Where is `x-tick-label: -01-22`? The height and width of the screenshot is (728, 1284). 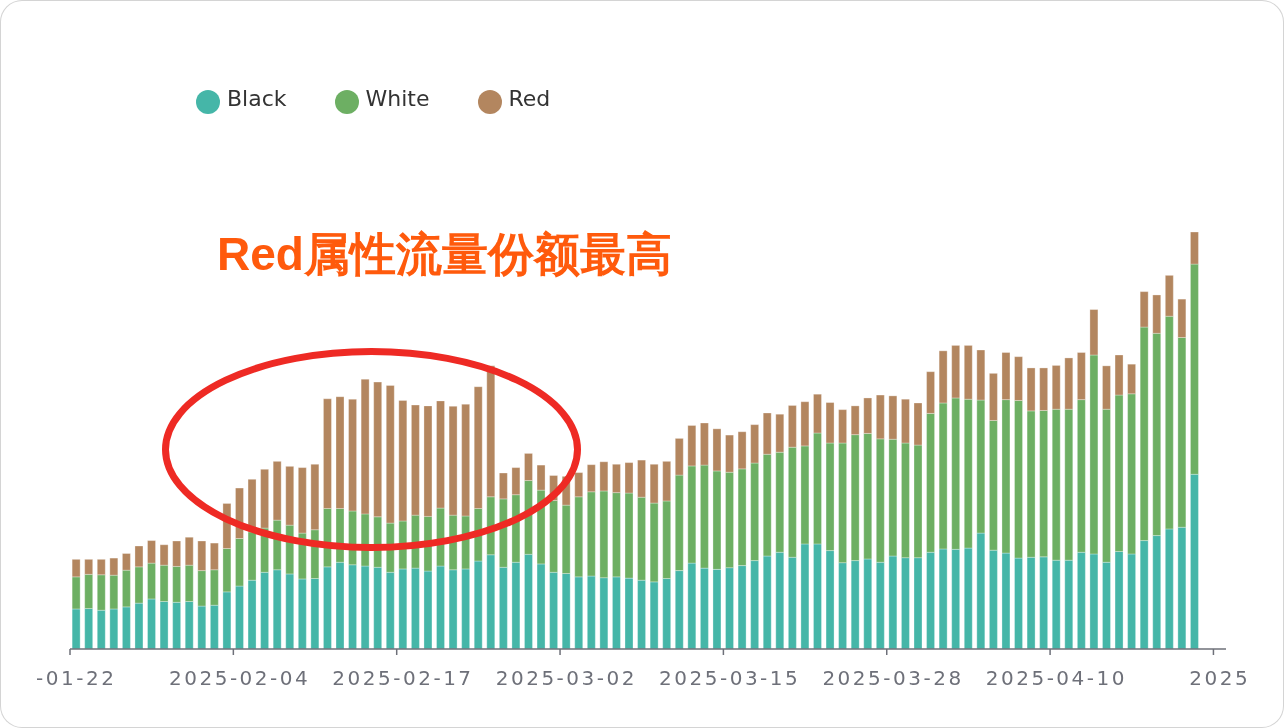 x-tick-label: -01-22 is located at coordinates (76, 678).